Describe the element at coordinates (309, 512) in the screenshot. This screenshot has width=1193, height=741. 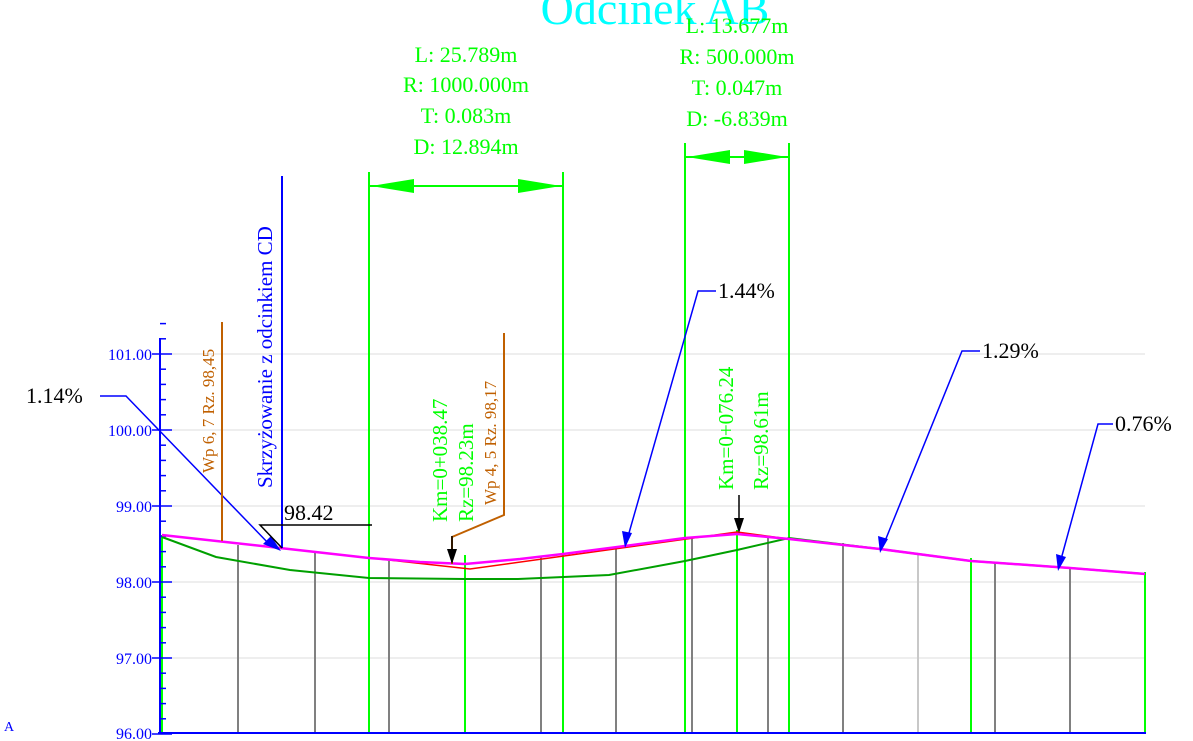
I see `intersection-elevation: 98.42` at that location.